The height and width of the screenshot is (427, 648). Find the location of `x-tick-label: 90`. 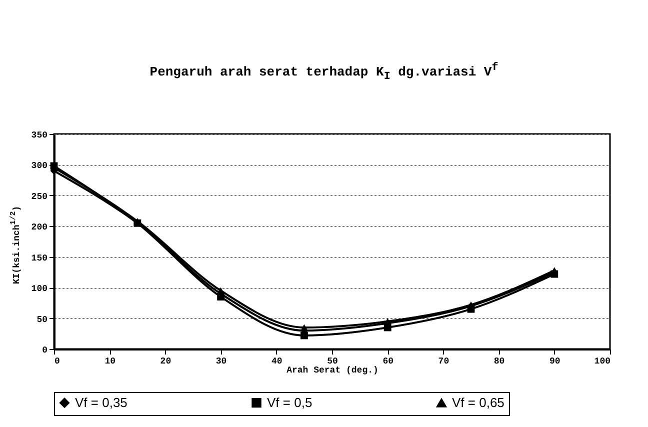

x-tick-label: 90 is located at coordinates (554, 361).